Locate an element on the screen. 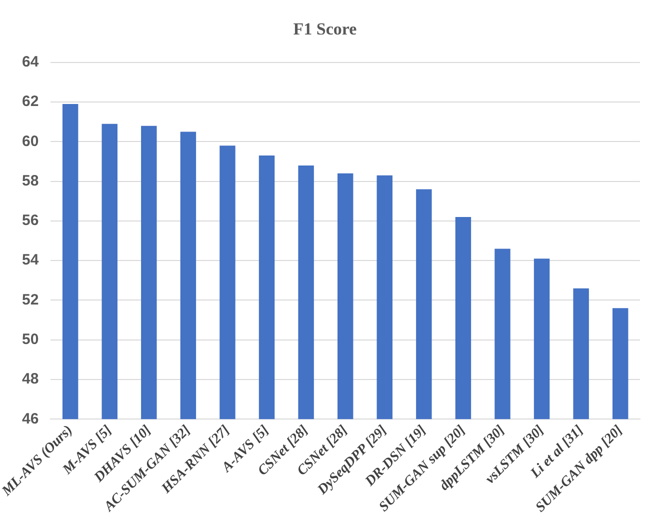  y-tick-label: 50 is located at coordinates (30, 339).